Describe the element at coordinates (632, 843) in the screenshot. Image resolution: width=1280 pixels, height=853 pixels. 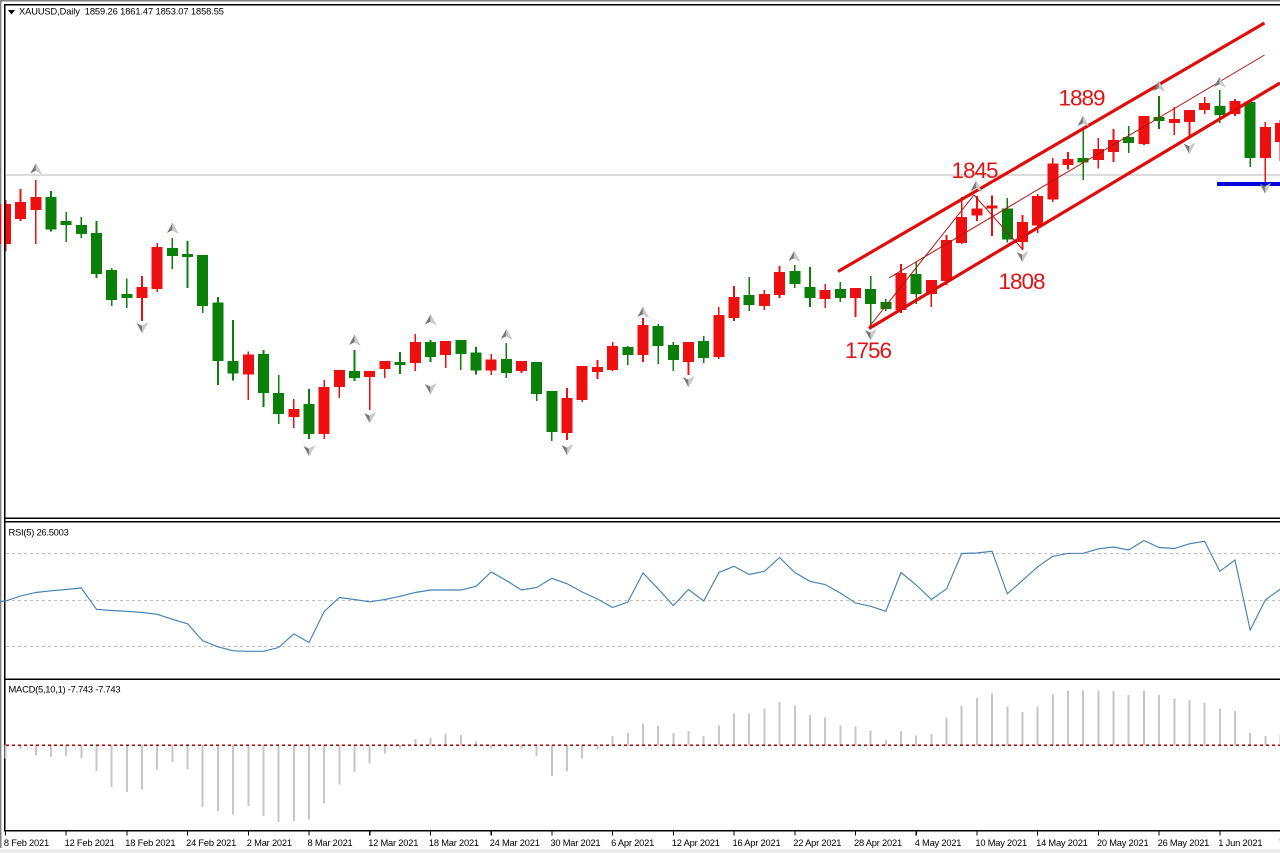
I see `svg-text: 6 Apr 2021` at that location.